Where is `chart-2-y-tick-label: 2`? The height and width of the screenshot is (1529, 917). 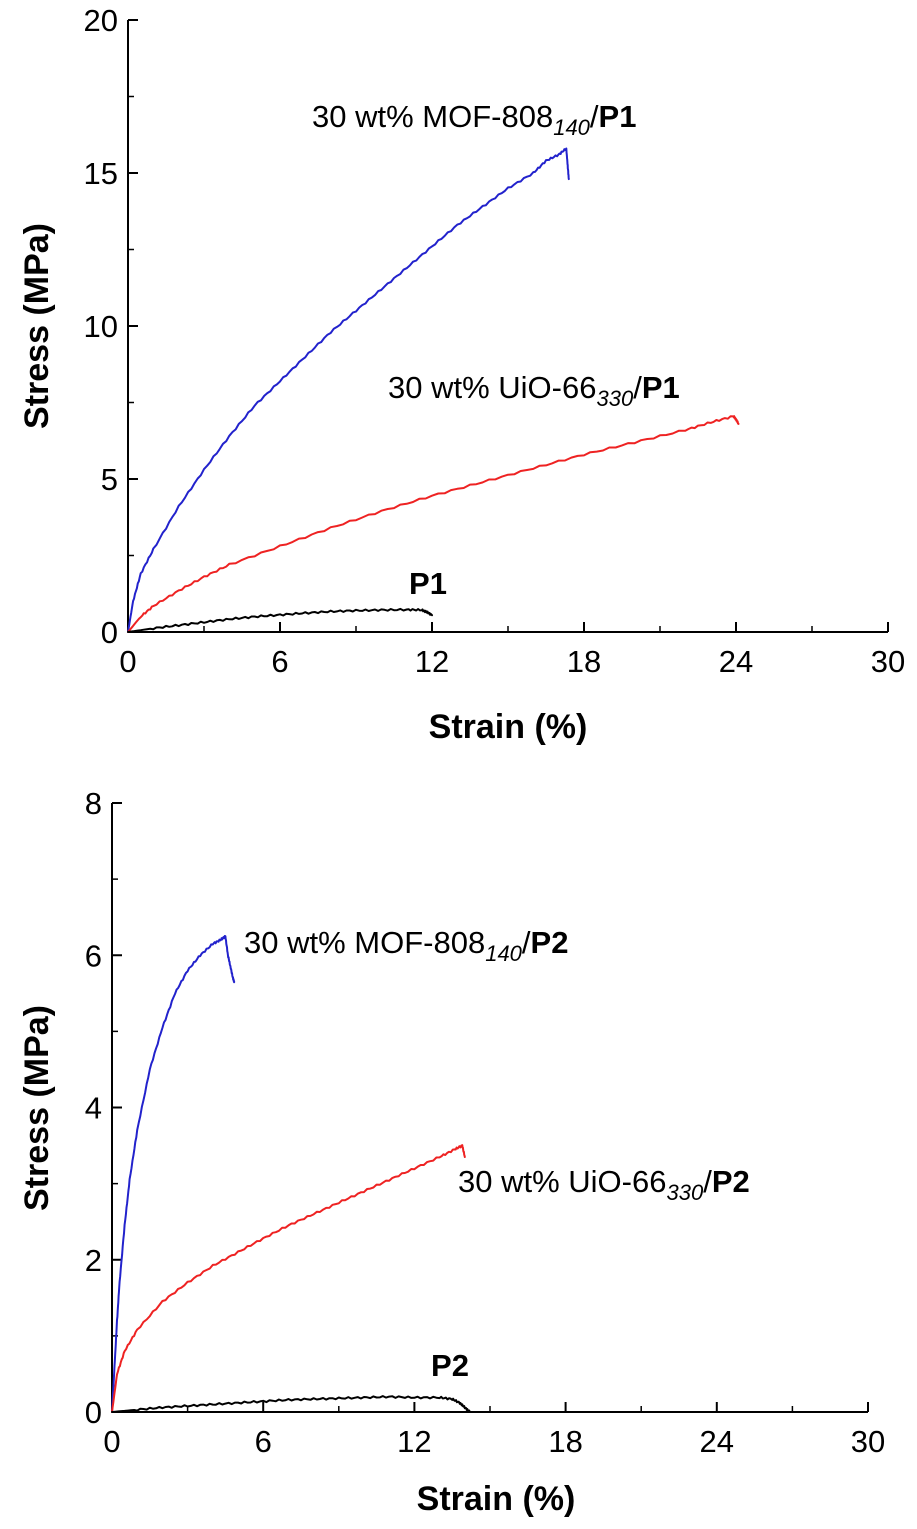
chart-2-y-tick-label: 2 is located at coordinates (93, 1260).